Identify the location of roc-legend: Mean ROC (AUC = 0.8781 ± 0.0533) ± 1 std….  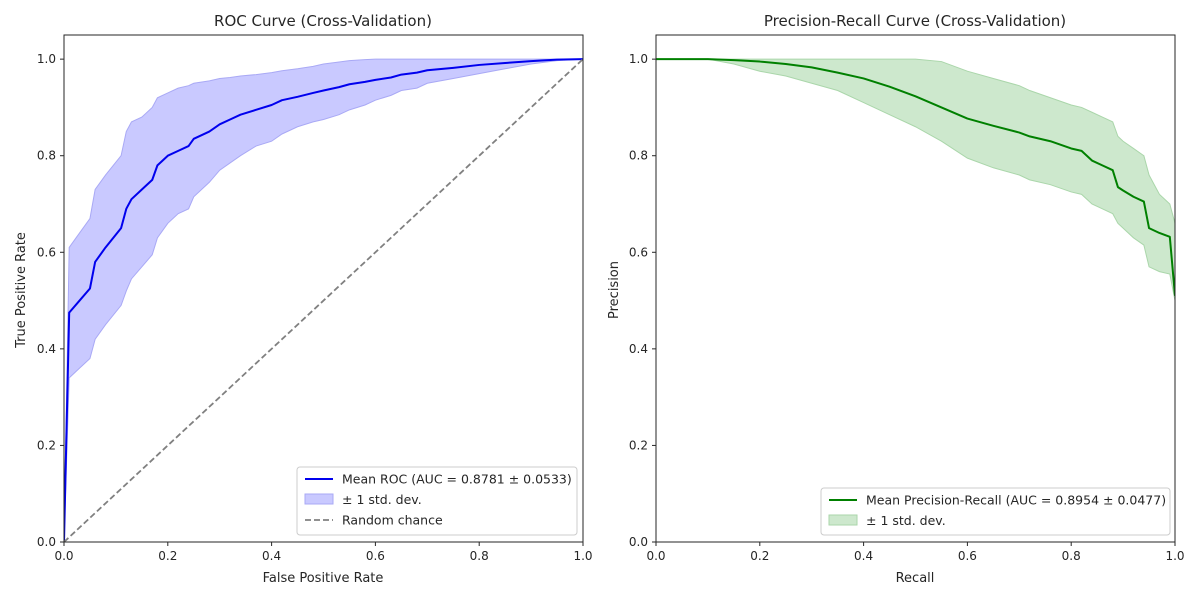
(437, 501).